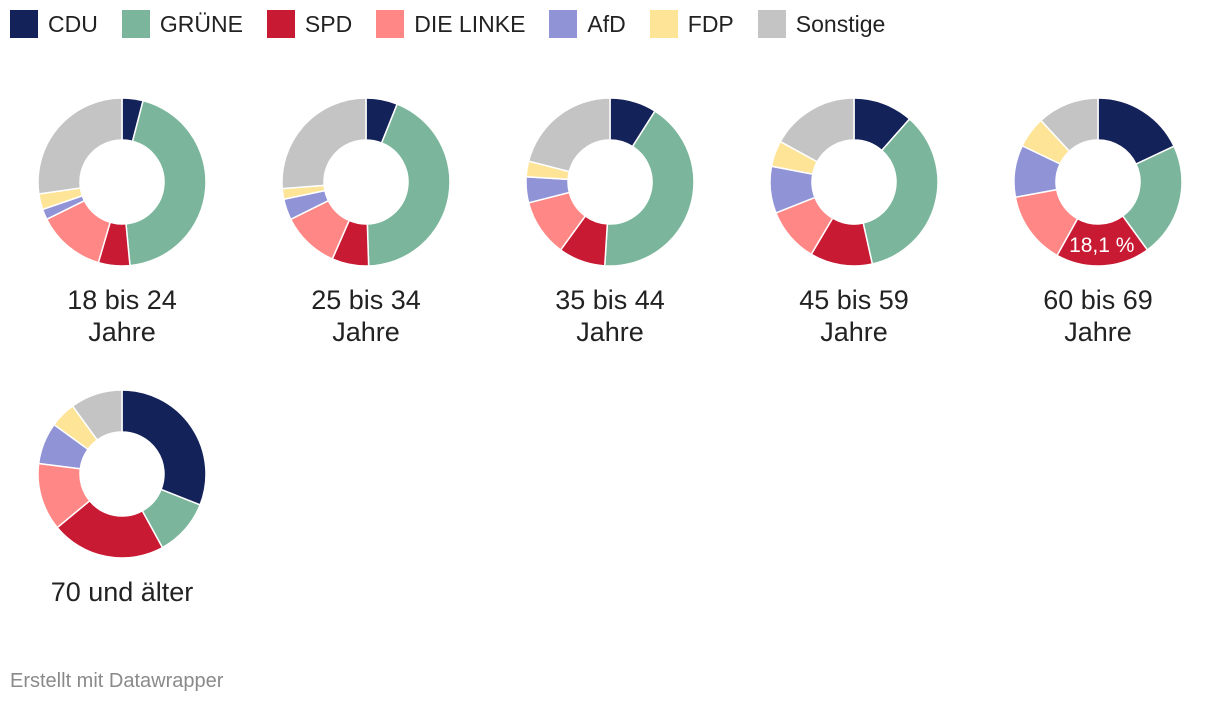  Describe the element at coordinates (610, 316) in the screenshot. I see `donut-label: 35 bis 44 Jahre` at that location.